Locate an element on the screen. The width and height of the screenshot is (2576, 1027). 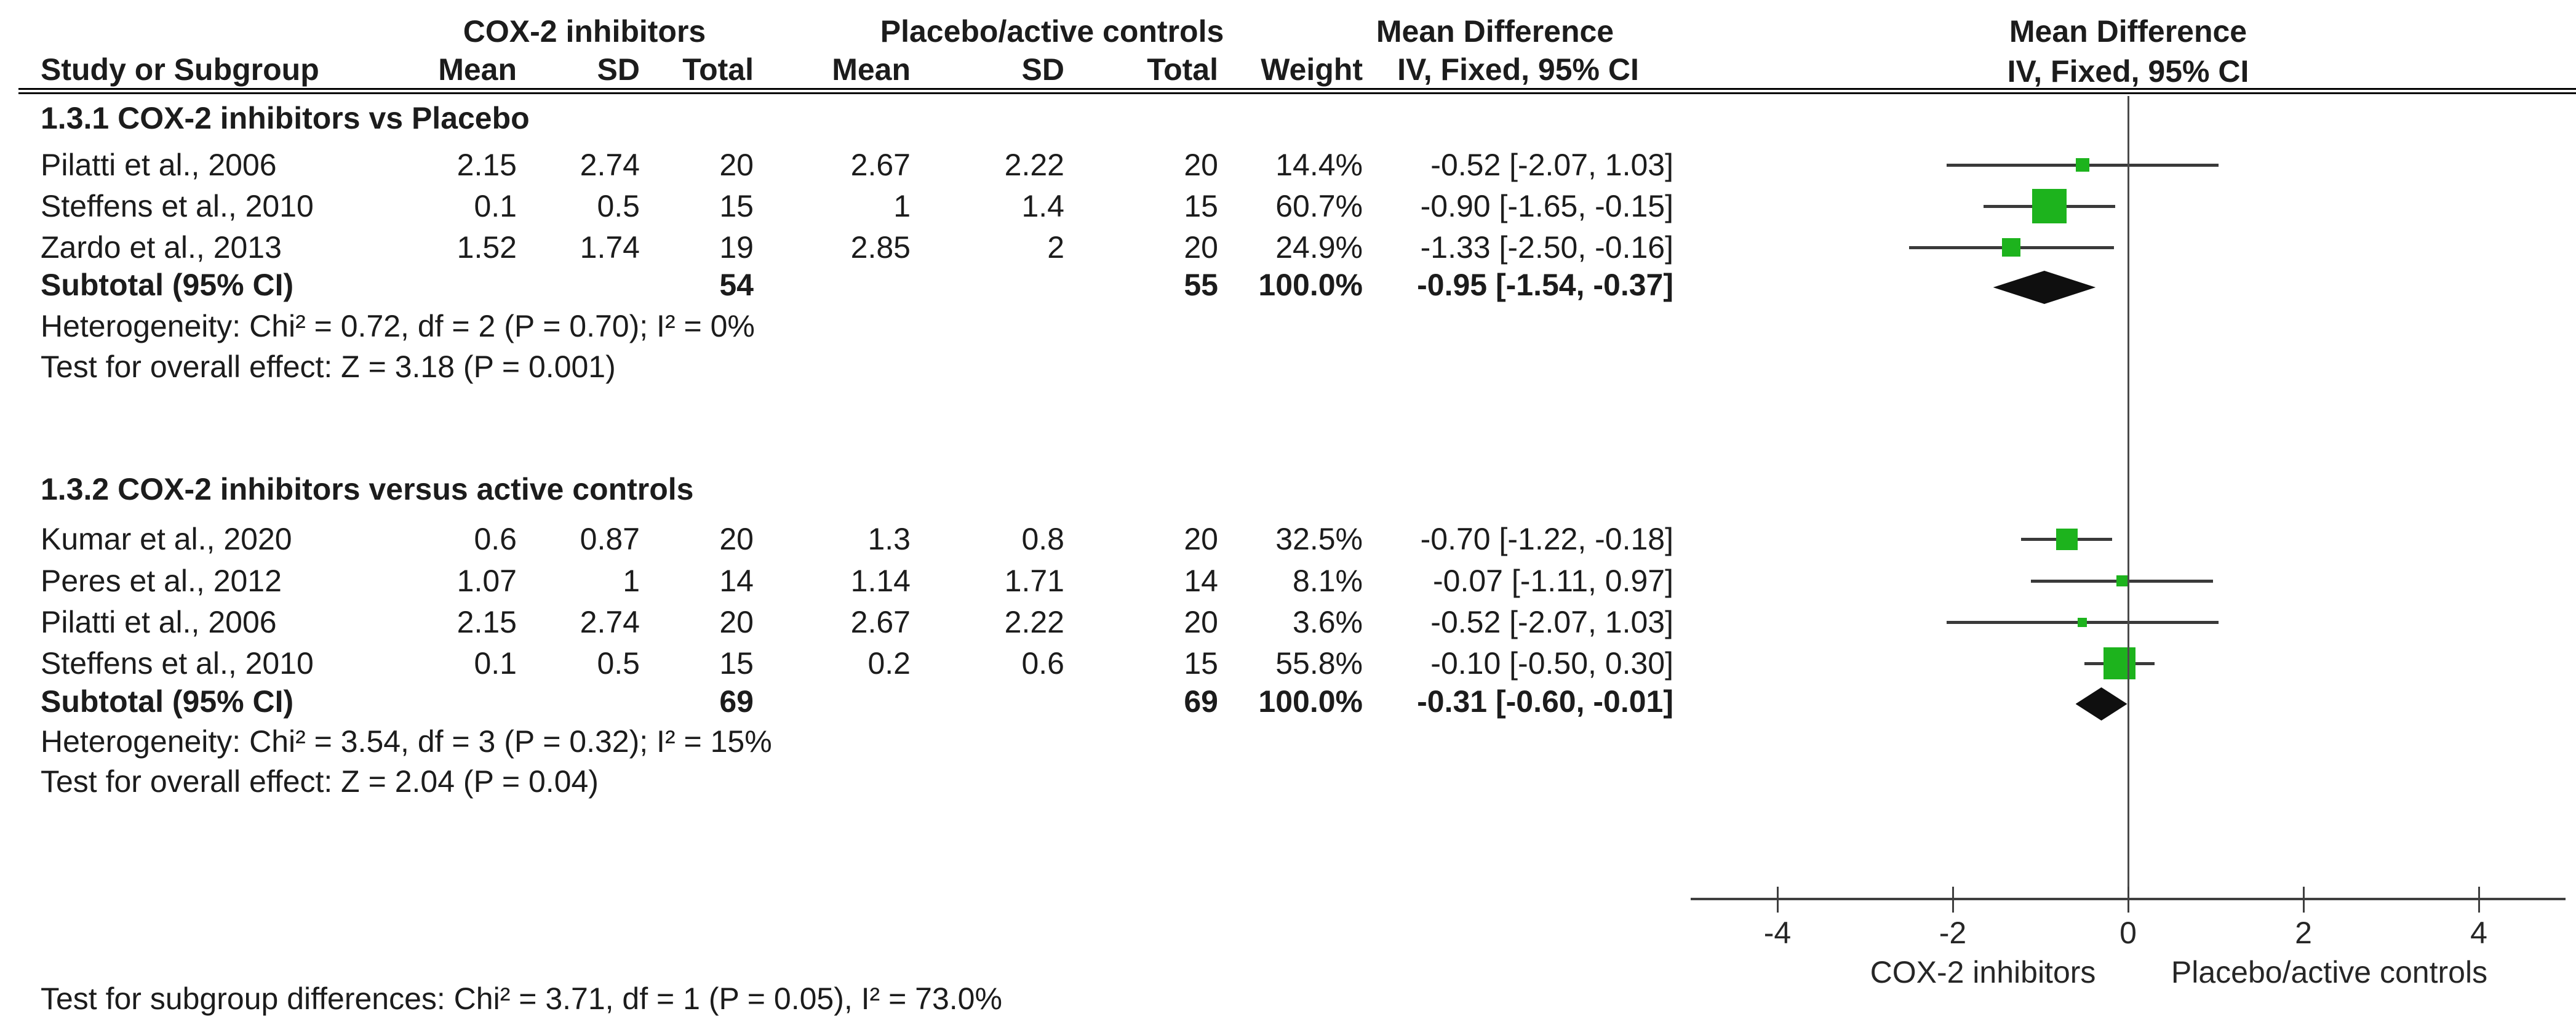
total1-cell: 69 is located at coordinates (737, 701).